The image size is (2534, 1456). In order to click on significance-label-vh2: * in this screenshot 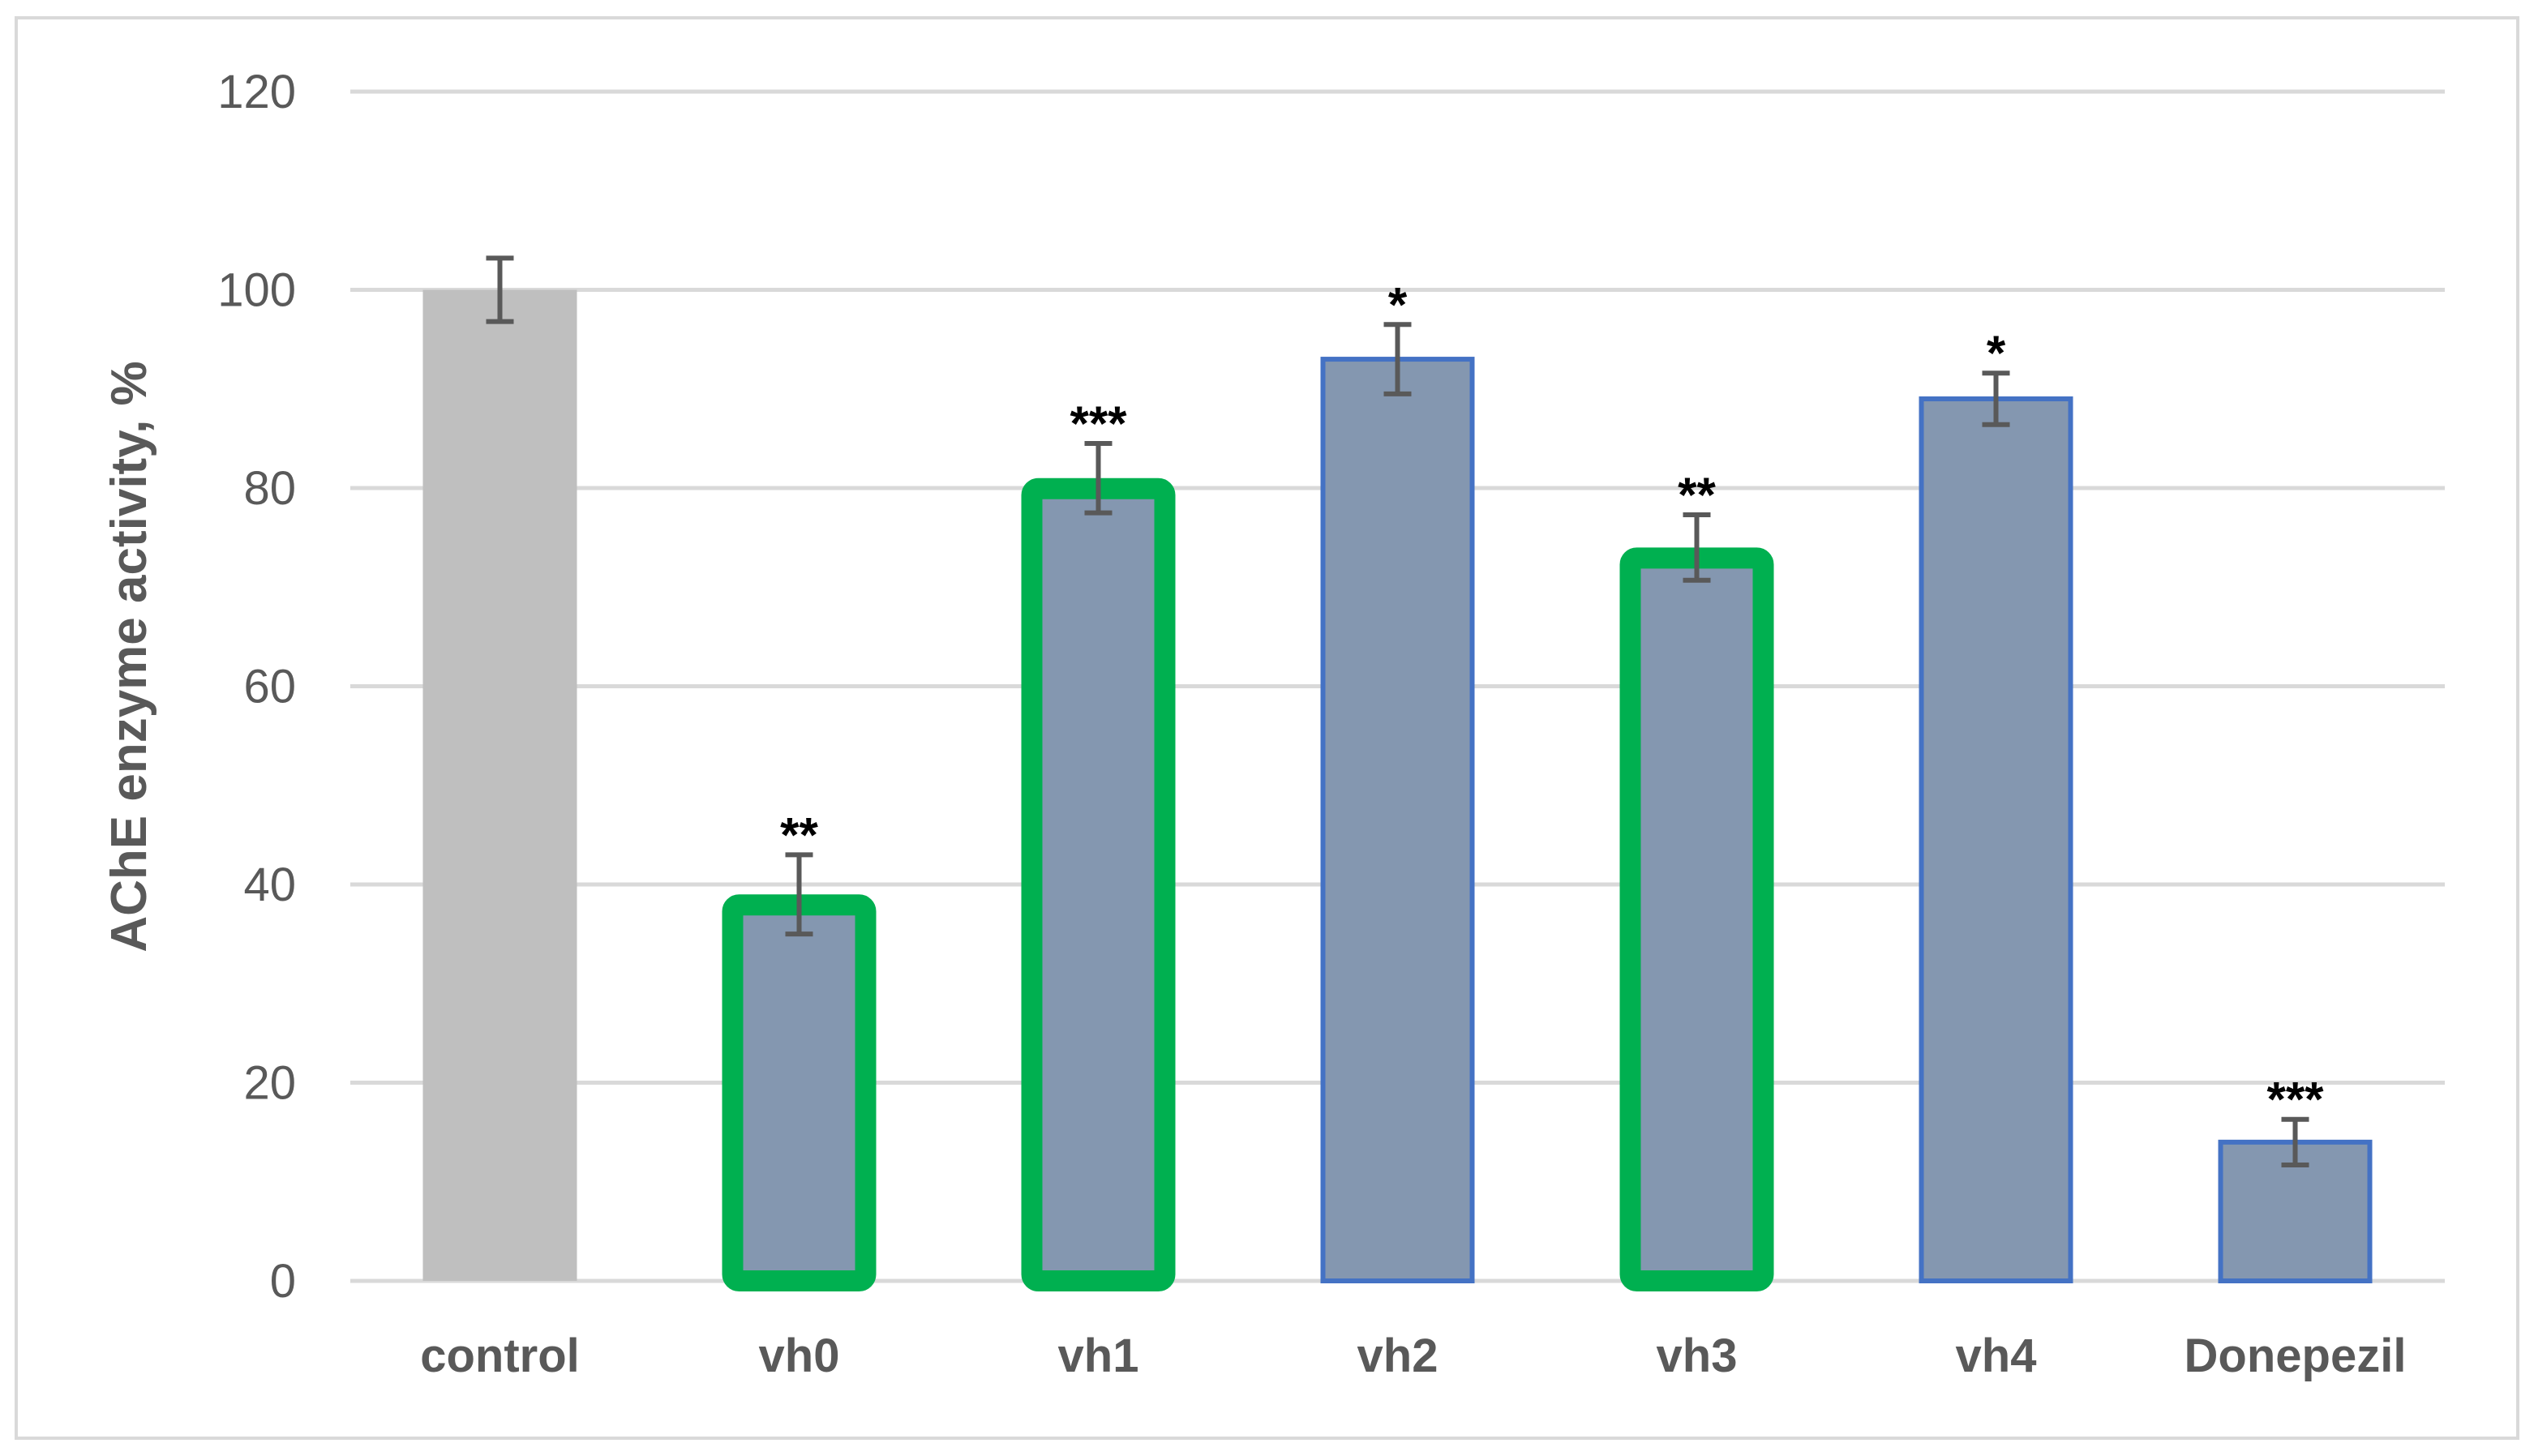, I will do `click(1398, 304)`.